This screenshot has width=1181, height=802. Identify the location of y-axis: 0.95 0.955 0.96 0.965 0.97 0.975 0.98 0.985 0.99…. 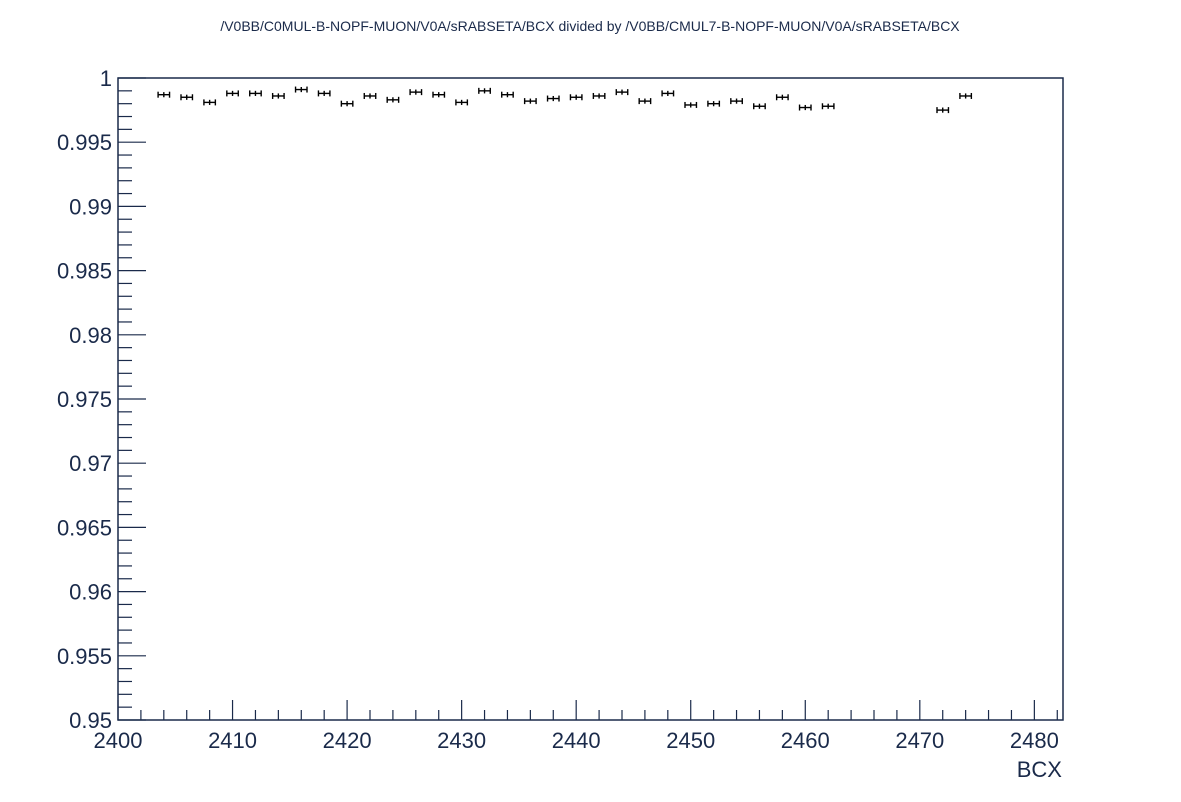
(101, 399).